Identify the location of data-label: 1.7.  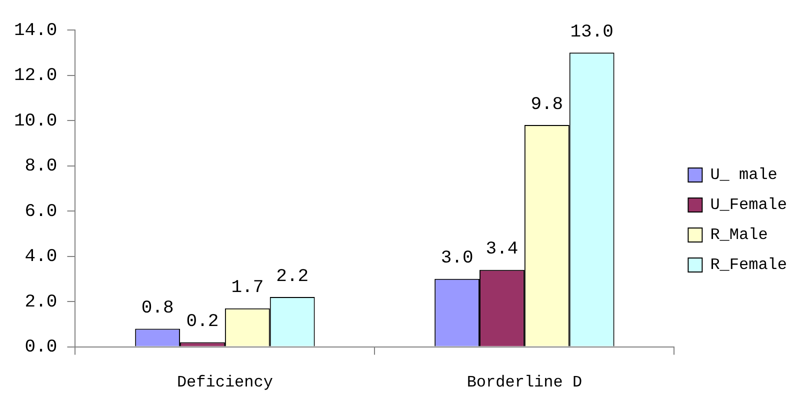
(247, 288).